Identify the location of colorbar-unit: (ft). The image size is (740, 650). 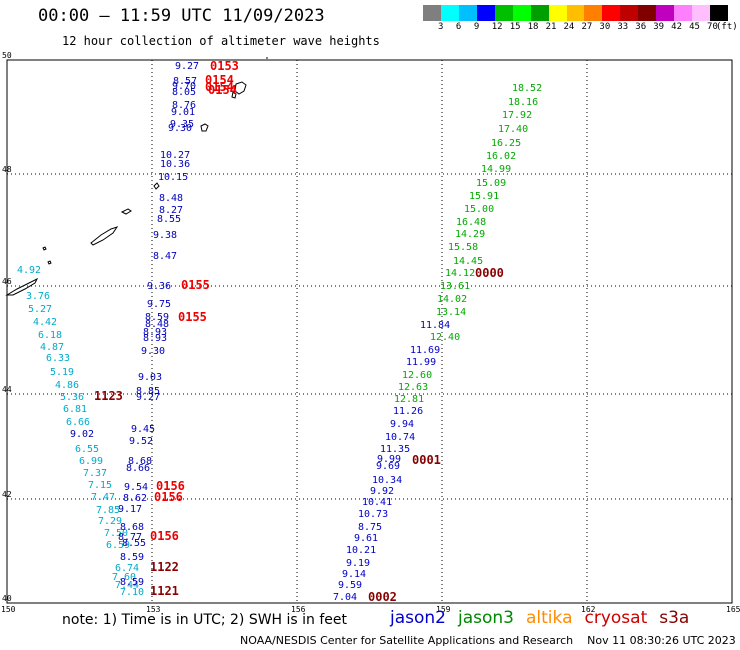
(727, 27).